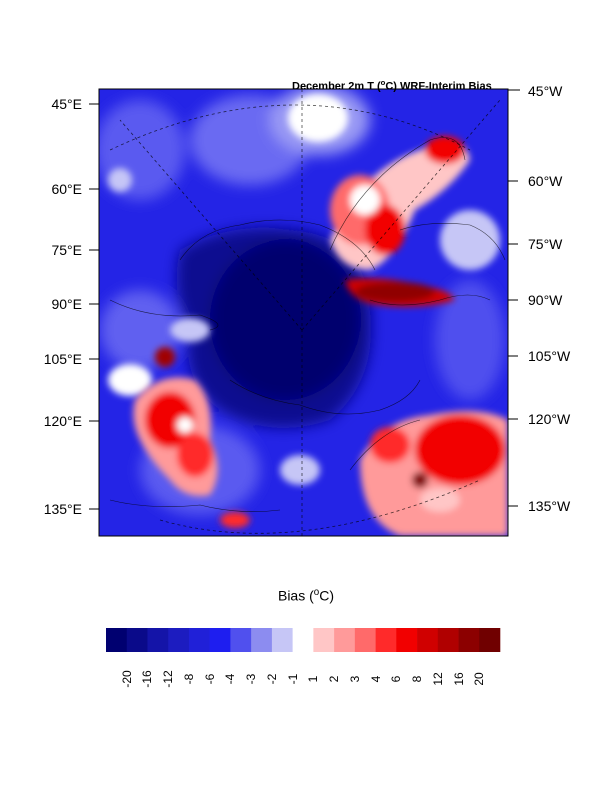 The width and height of the screenshot is (612, 792). What do you see at coordinates (396, 679) in the screenshot?
I see `colorbar-tick-label: 6` at bounding box center [396, 679].